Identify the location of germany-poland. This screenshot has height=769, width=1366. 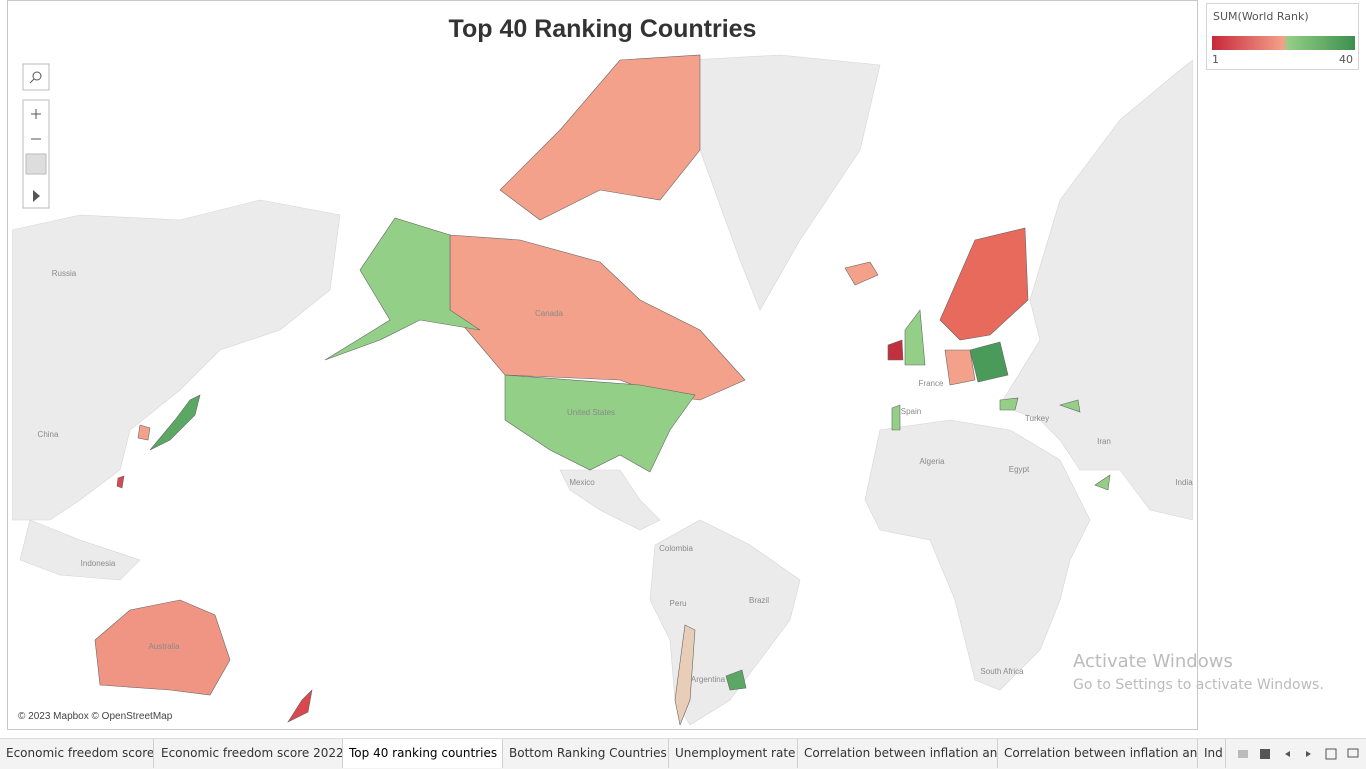
(989, 362).